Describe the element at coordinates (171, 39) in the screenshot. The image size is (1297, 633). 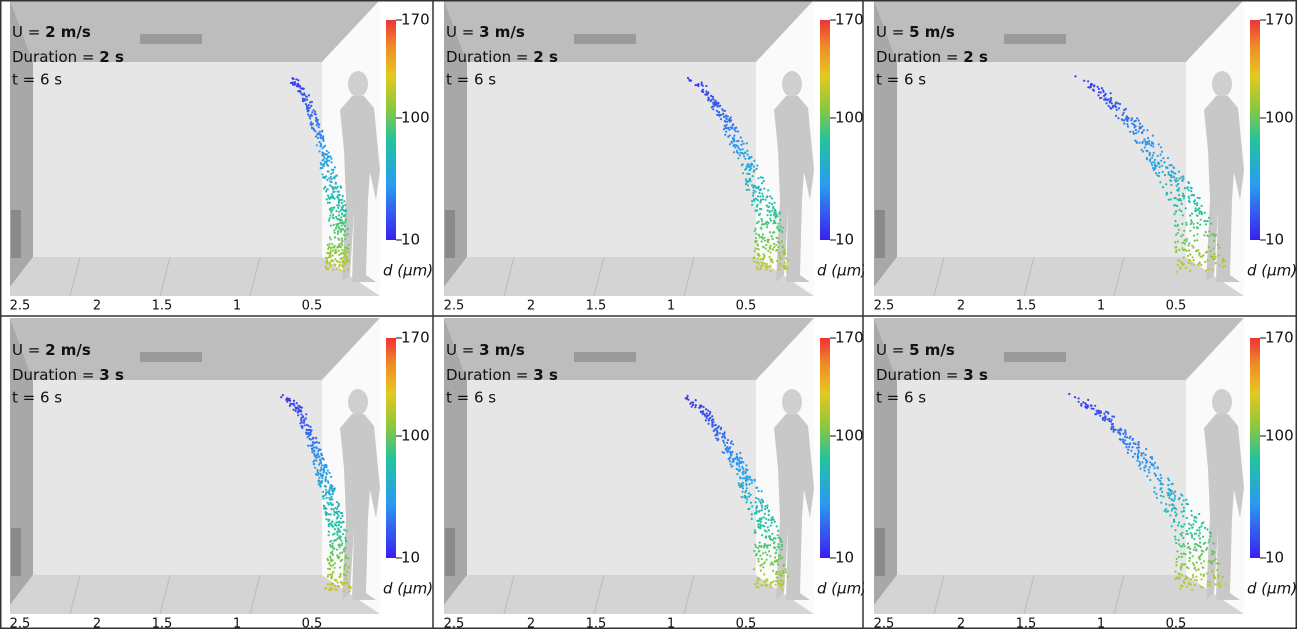
I see `vent` at that location.